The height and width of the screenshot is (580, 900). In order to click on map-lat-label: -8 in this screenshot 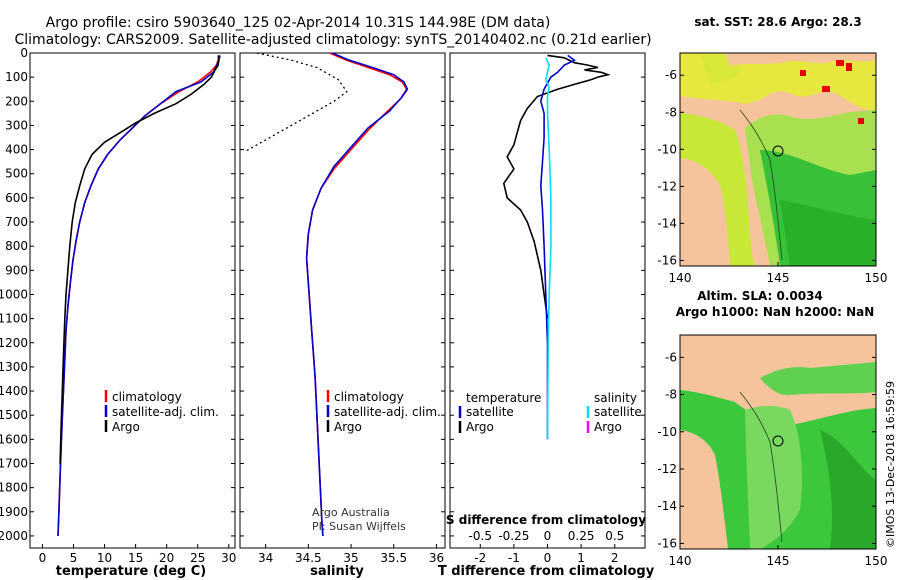, I will do `click(671, 395)`.